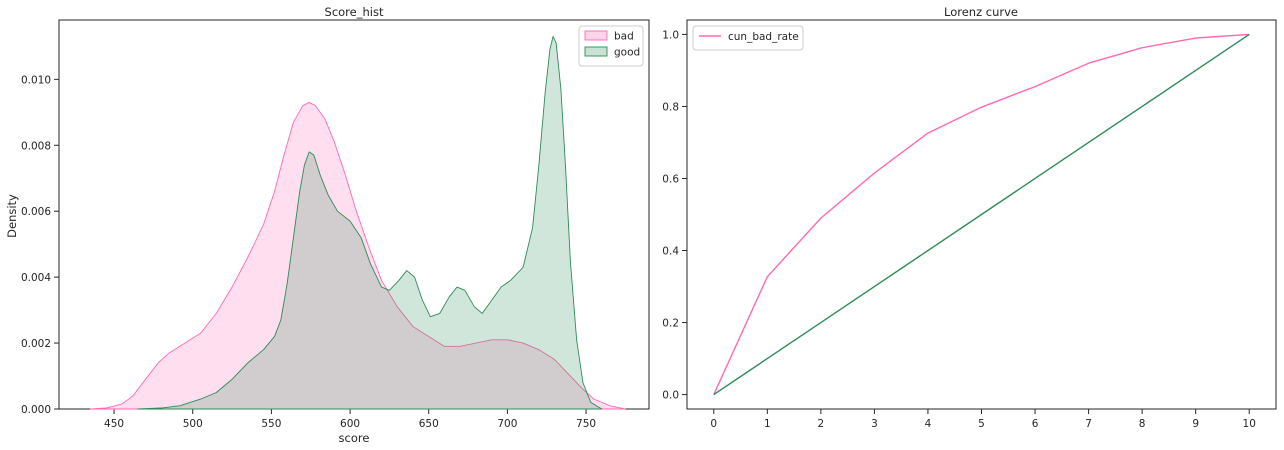  I want to click on x-tick-label: 8, so click(1142, 424).